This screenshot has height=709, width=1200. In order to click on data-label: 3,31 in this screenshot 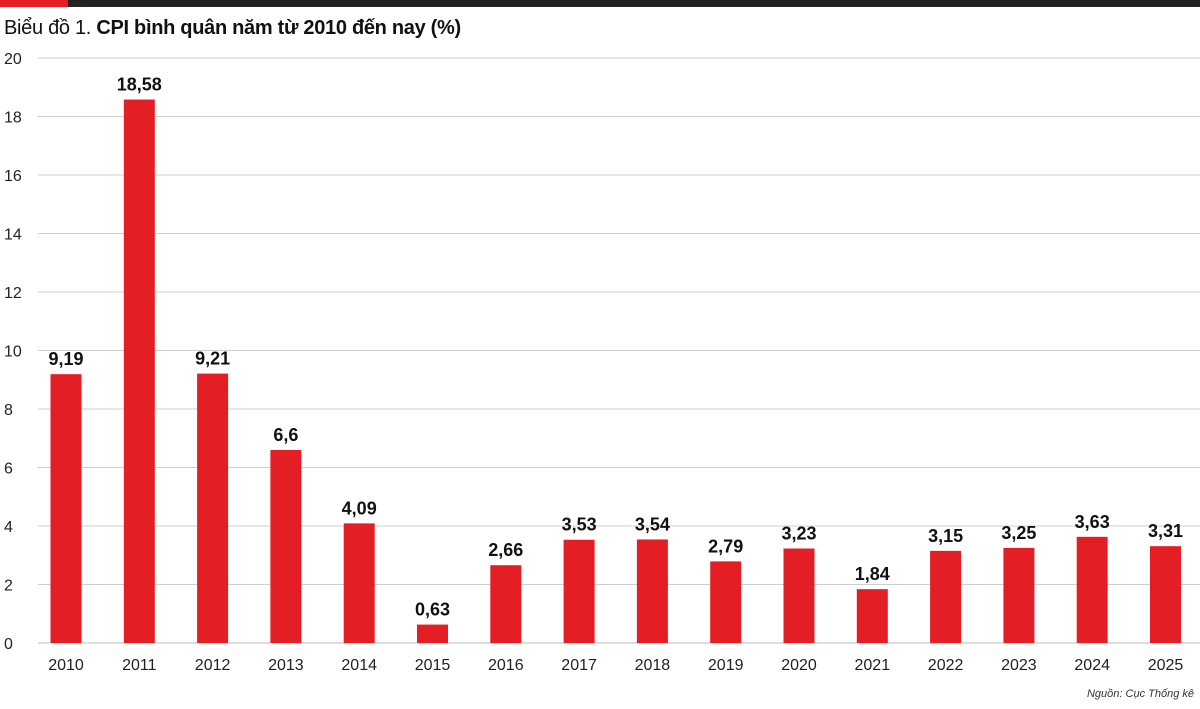, I will do `click(1165, 531)`.